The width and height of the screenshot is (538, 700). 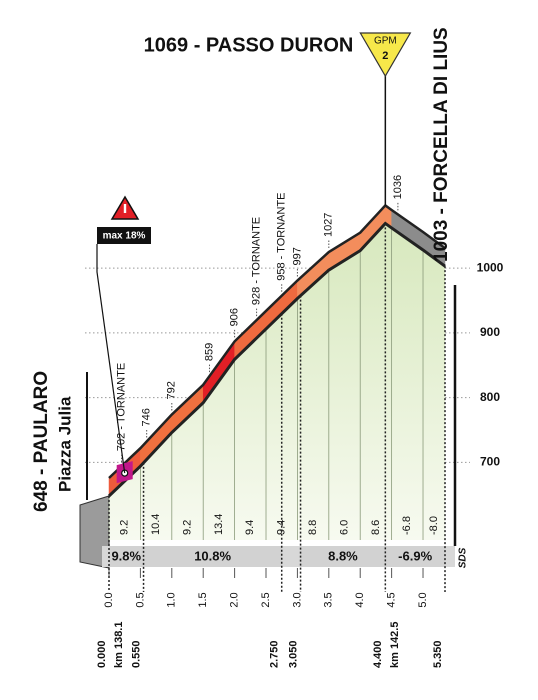 I want to click on x-tick-label: 3.0, so click(x=297, y=599).